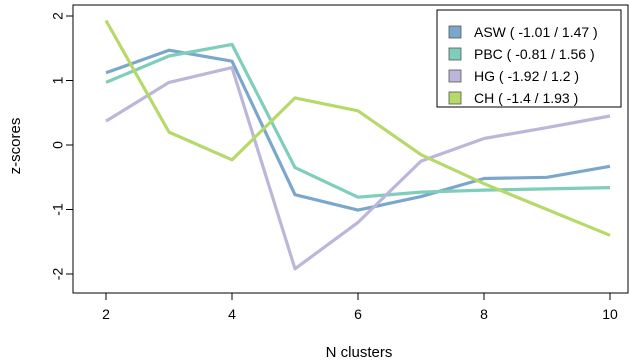 Image resolution: width=630 pixels, height=362 pixels. What do you see at coordinates (232, 314) in the screenshot?
I see `x-tick-label: 4` at bounding box center [232, 314].